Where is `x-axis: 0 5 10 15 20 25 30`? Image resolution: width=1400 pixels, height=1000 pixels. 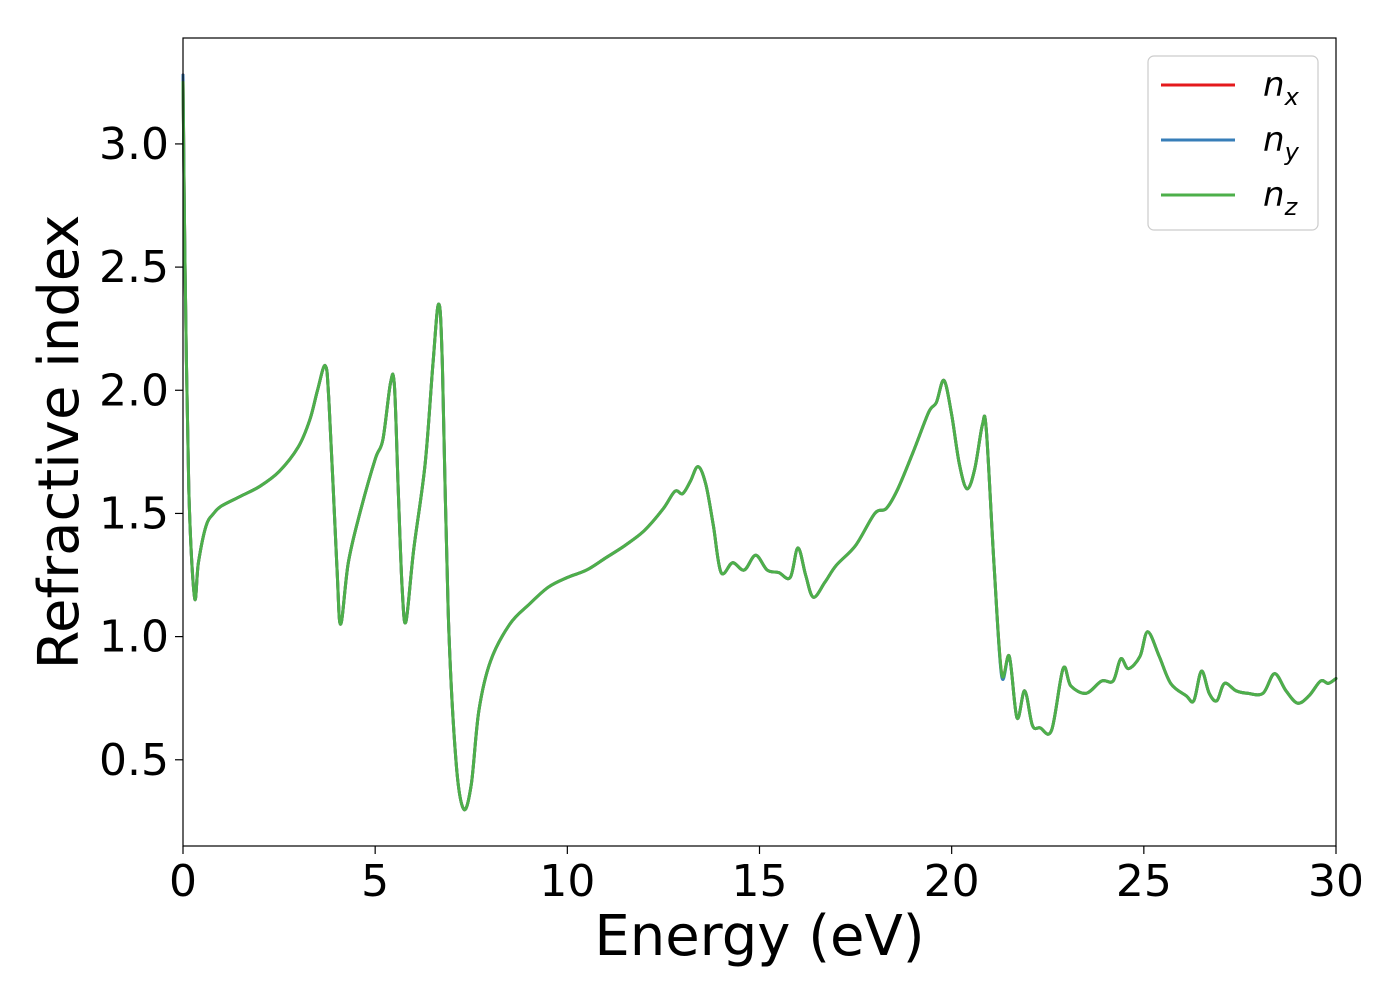
x-axis: 0 5 10 15 20 25 30 is located at coordinates (766, 876).